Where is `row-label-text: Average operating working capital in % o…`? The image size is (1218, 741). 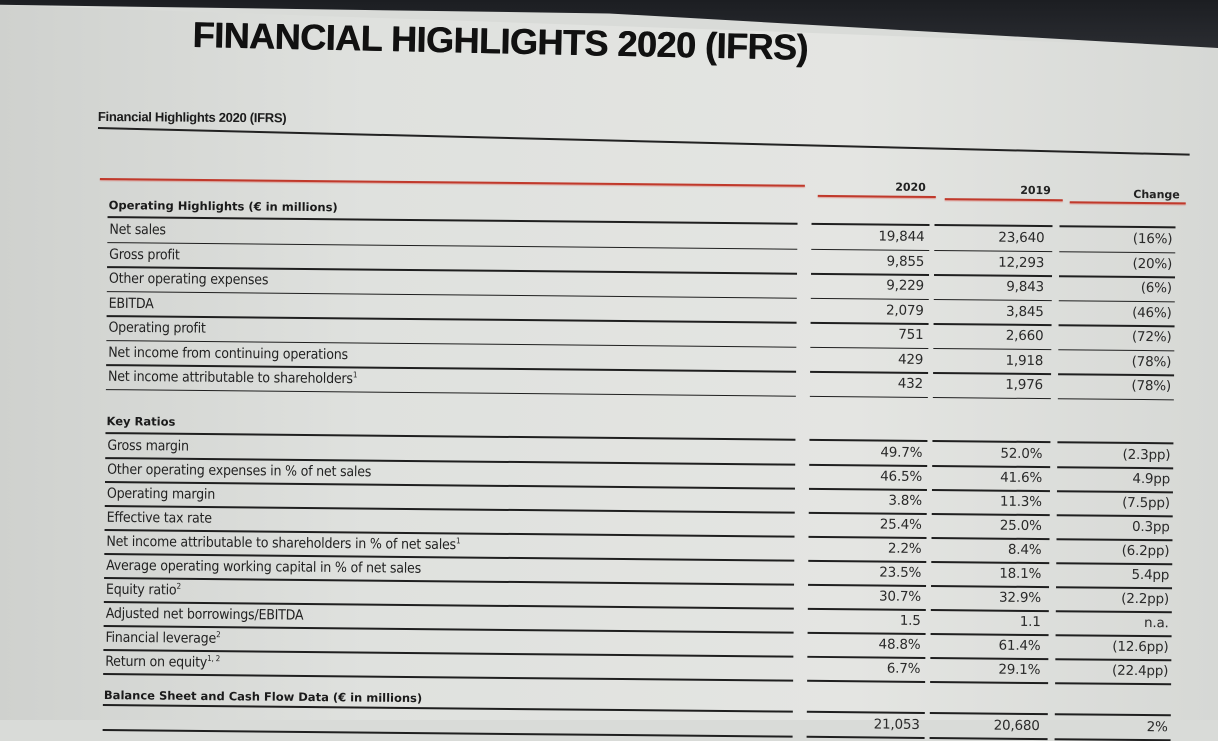 row-label-text: Average operating working capital in % o… is located at coordinates (263, 567).